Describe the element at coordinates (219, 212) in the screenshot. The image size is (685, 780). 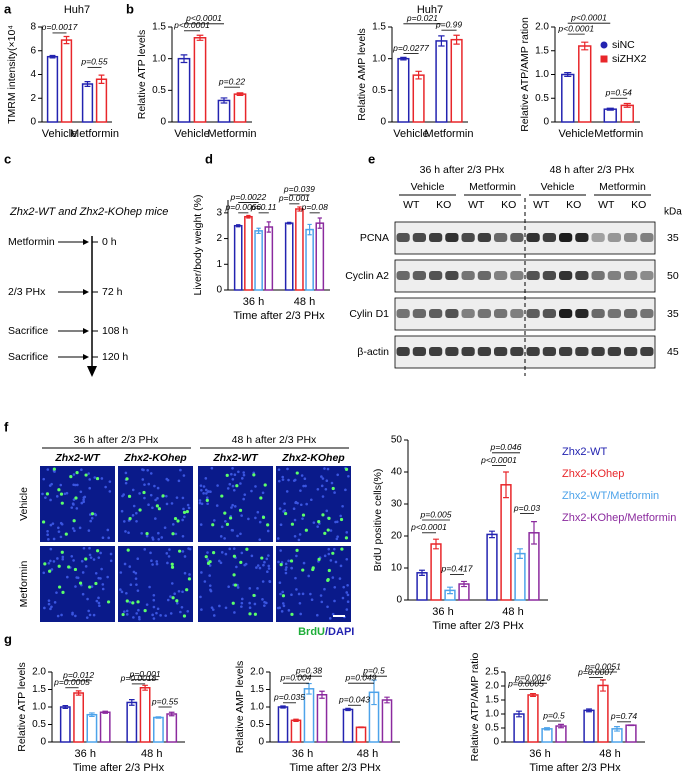
I see `y-tick-label: 3` at that location.